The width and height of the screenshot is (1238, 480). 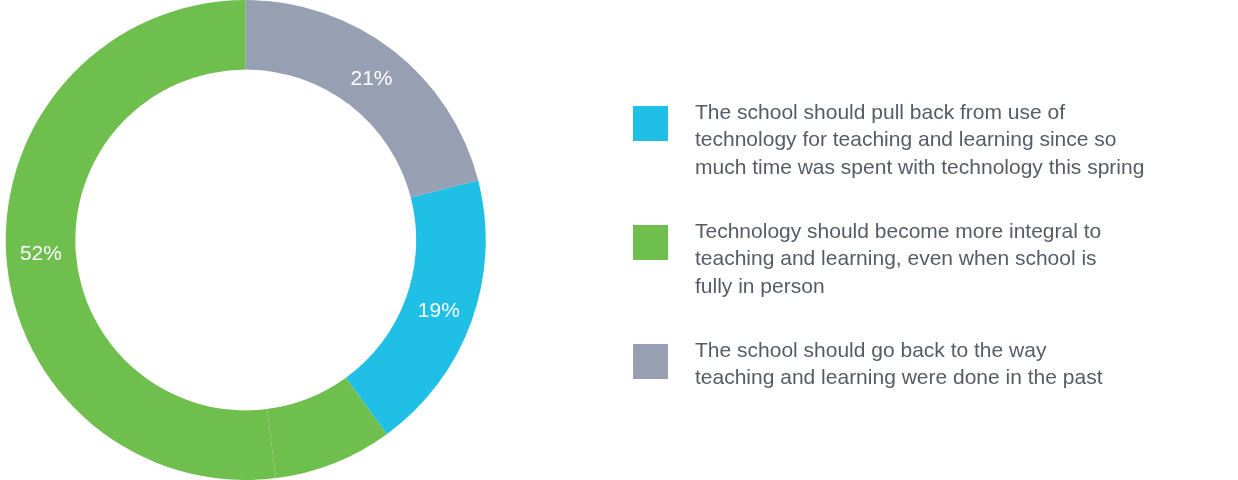 I want to click on data-label: 52%, so click(x=40, y=253).